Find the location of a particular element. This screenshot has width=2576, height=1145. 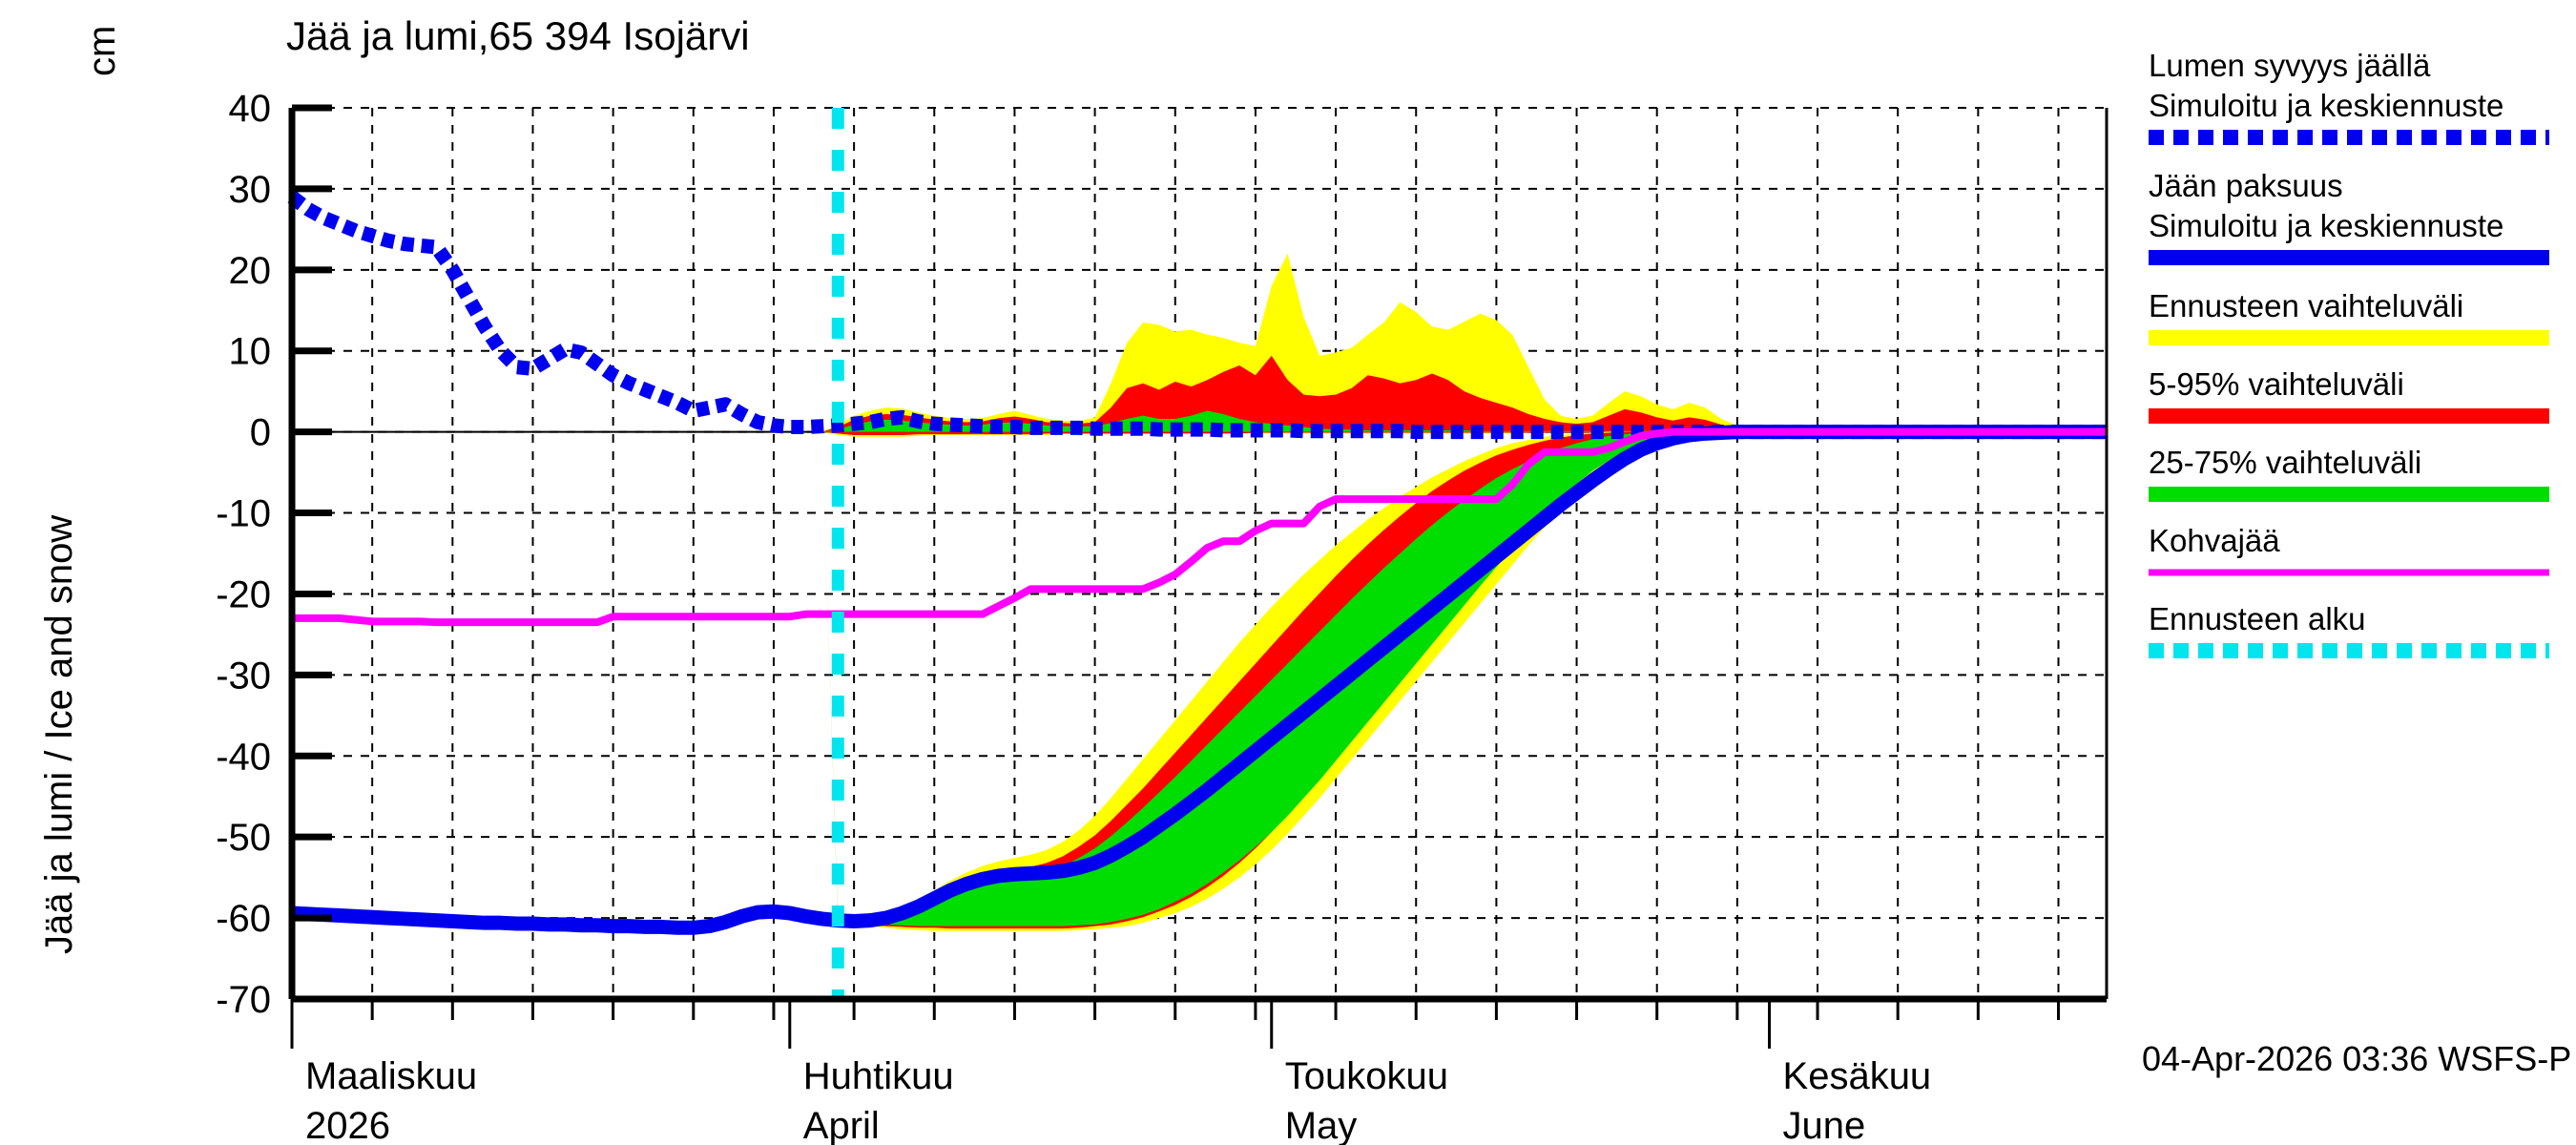

x-month-label-fi-0: Maaliskuu is located at coordinates (391, 1076).